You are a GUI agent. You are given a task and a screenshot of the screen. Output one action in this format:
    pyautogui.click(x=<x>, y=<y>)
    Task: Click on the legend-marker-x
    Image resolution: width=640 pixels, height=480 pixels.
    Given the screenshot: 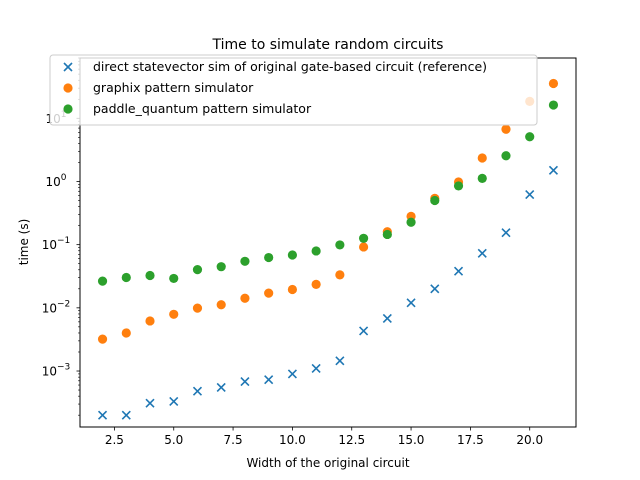 What is the action you would take?
    pyautogui.click(x=68, y=67)
    